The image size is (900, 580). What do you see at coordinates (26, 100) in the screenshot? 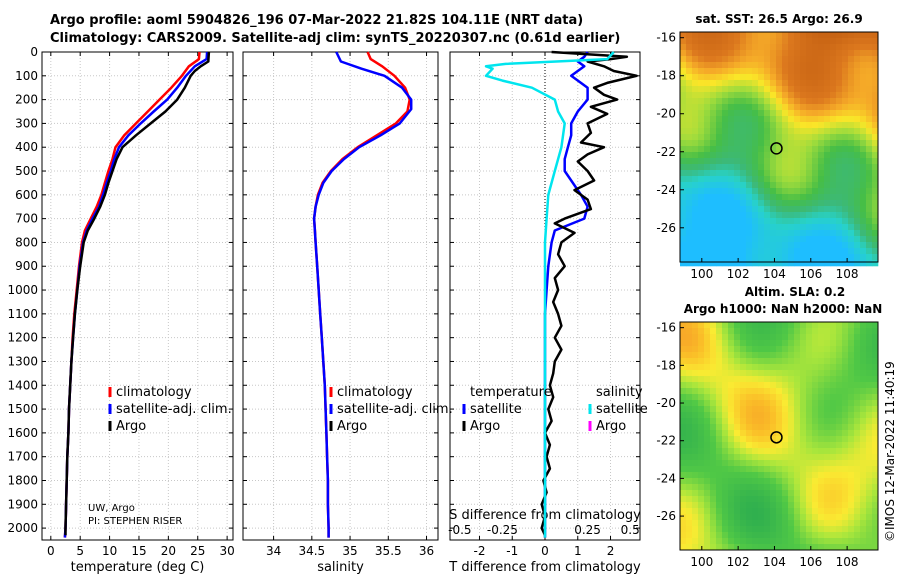
I see `depth-tick-label: 200` at bounding box center [26, 100].